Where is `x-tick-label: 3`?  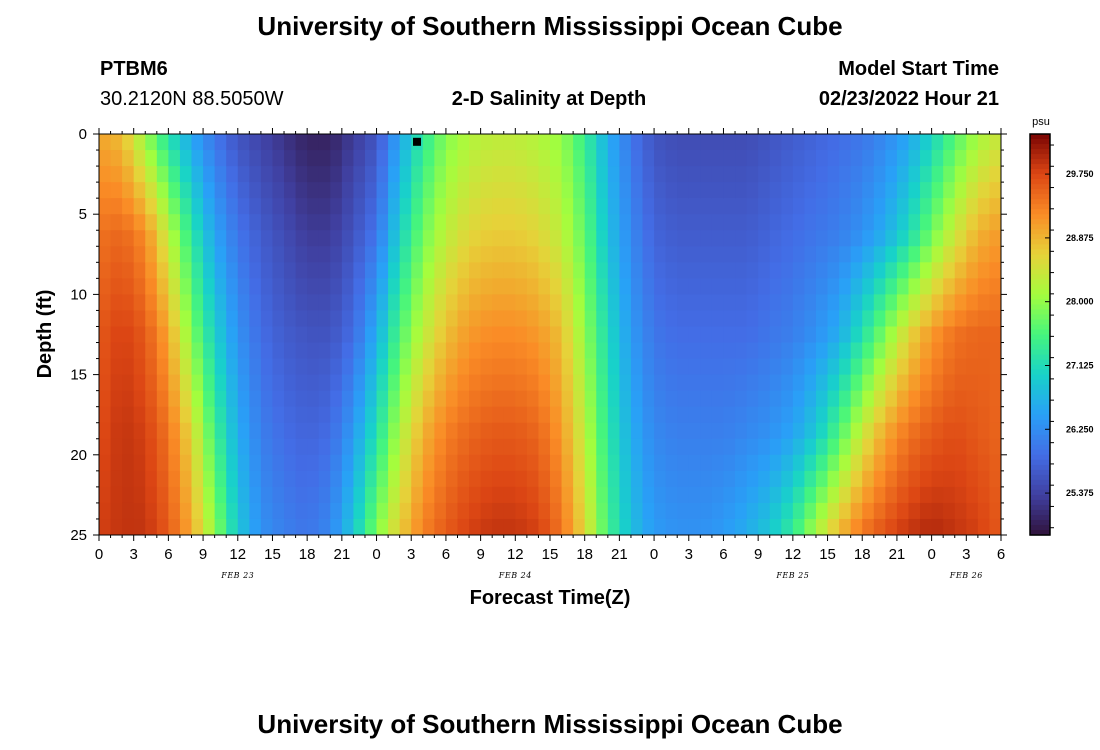 x-tick-label: 3 is located at coordinates (134, 554).